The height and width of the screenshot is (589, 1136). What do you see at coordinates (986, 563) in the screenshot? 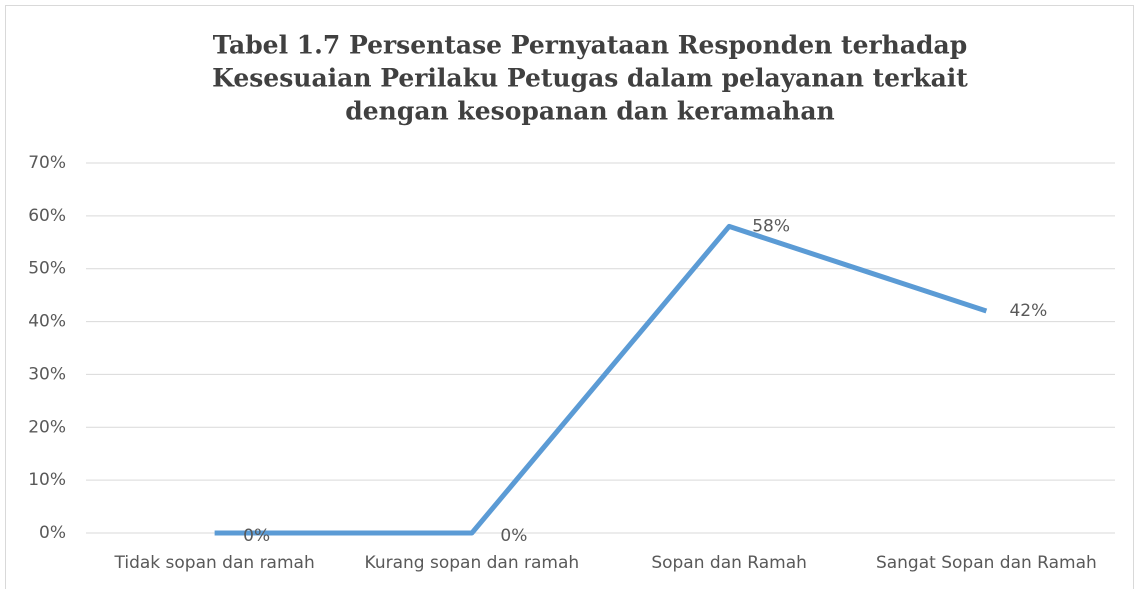
I see `x-tick-label: Sangat Sopan dan Ramah` at bounding box center [986, 563].